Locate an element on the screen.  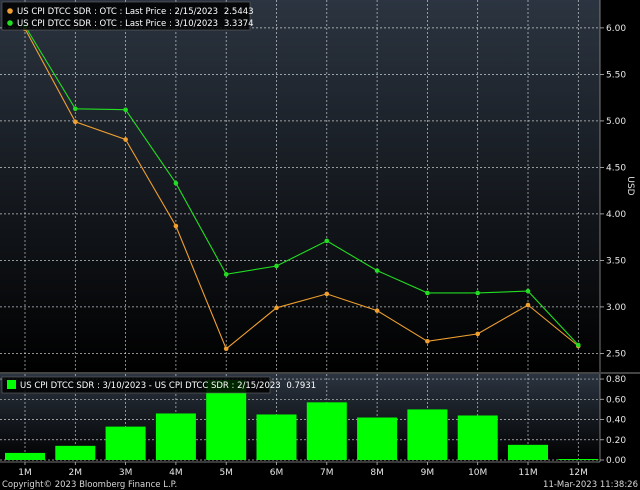
x-tick-label: 6M is located at coordinates (277, 473).